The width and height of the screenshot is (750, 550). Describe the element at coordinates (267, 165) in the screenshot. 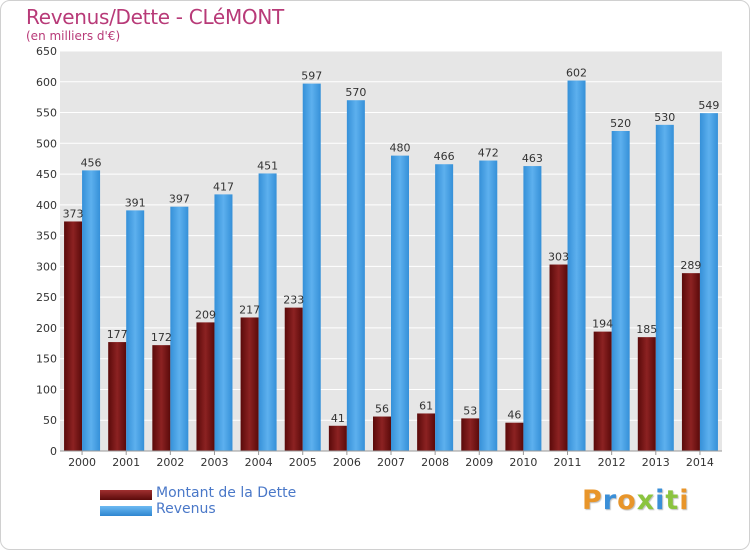

I see `data-label-revenus: 451` at that location.